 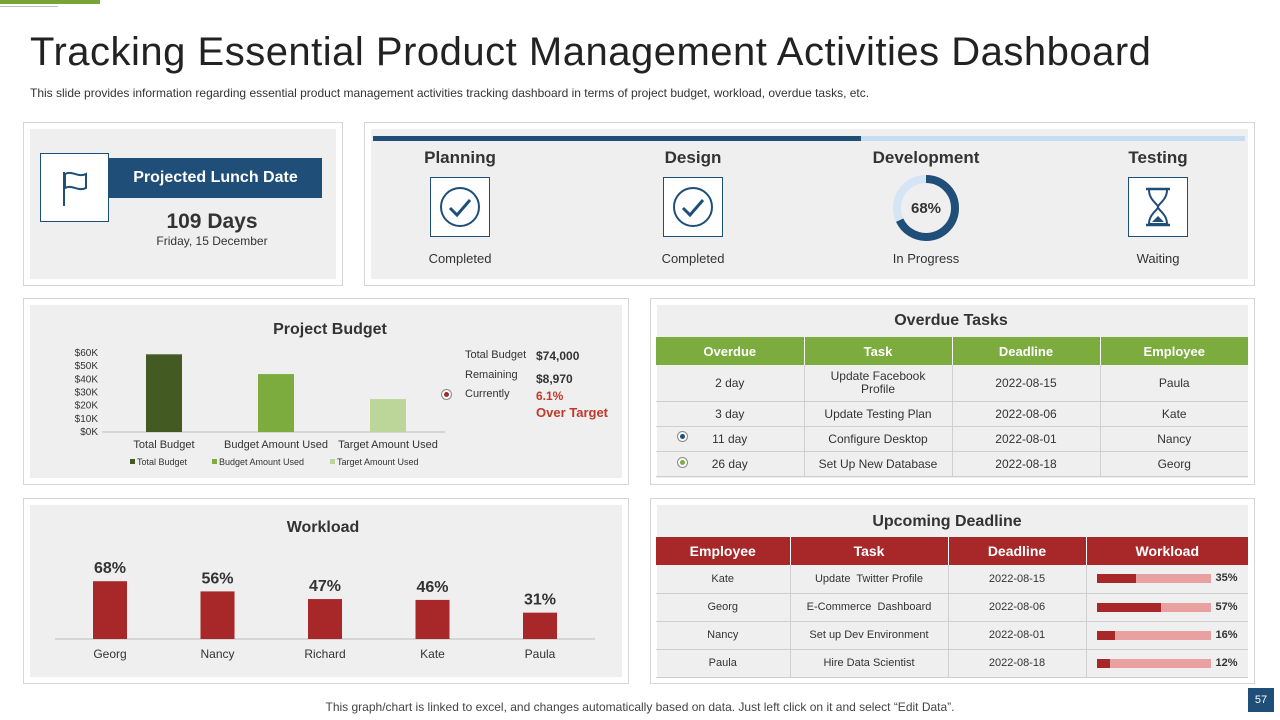 What do you see at coordinates (87, 419) in the screenshot?
I see `y-tick-label: $10K` at bounding box center [87, 419].